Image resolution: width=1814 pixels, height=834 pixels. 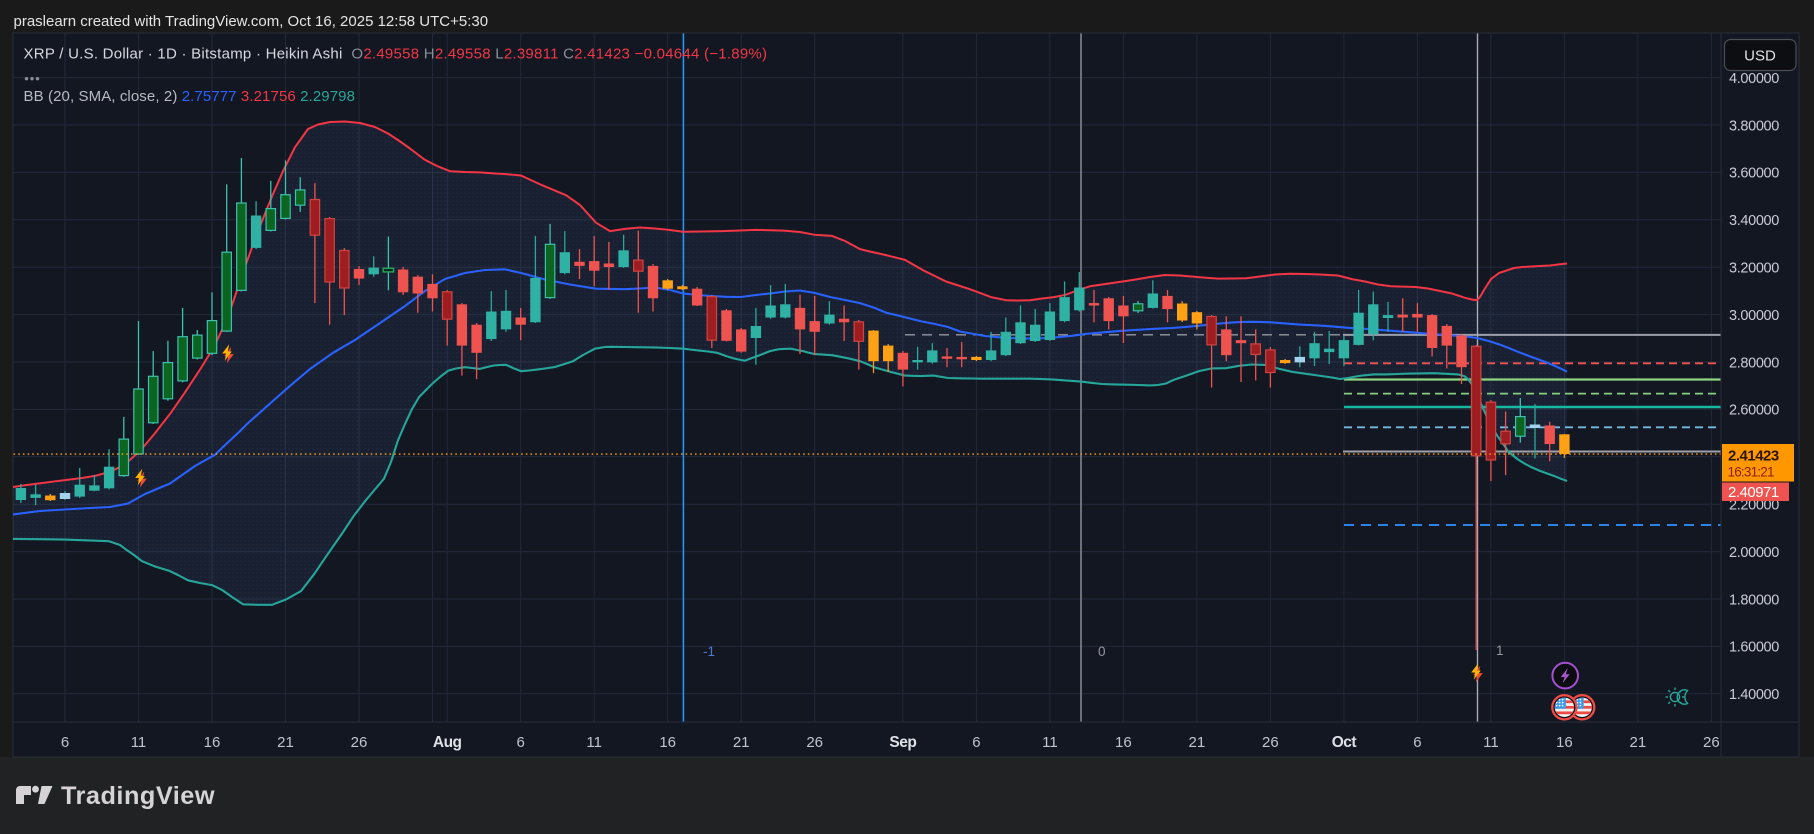 What do you see at coordinates (1753, 456) in the screenshot?
I see `svg-text: 2.41423` at bounding box center [1753, 456].